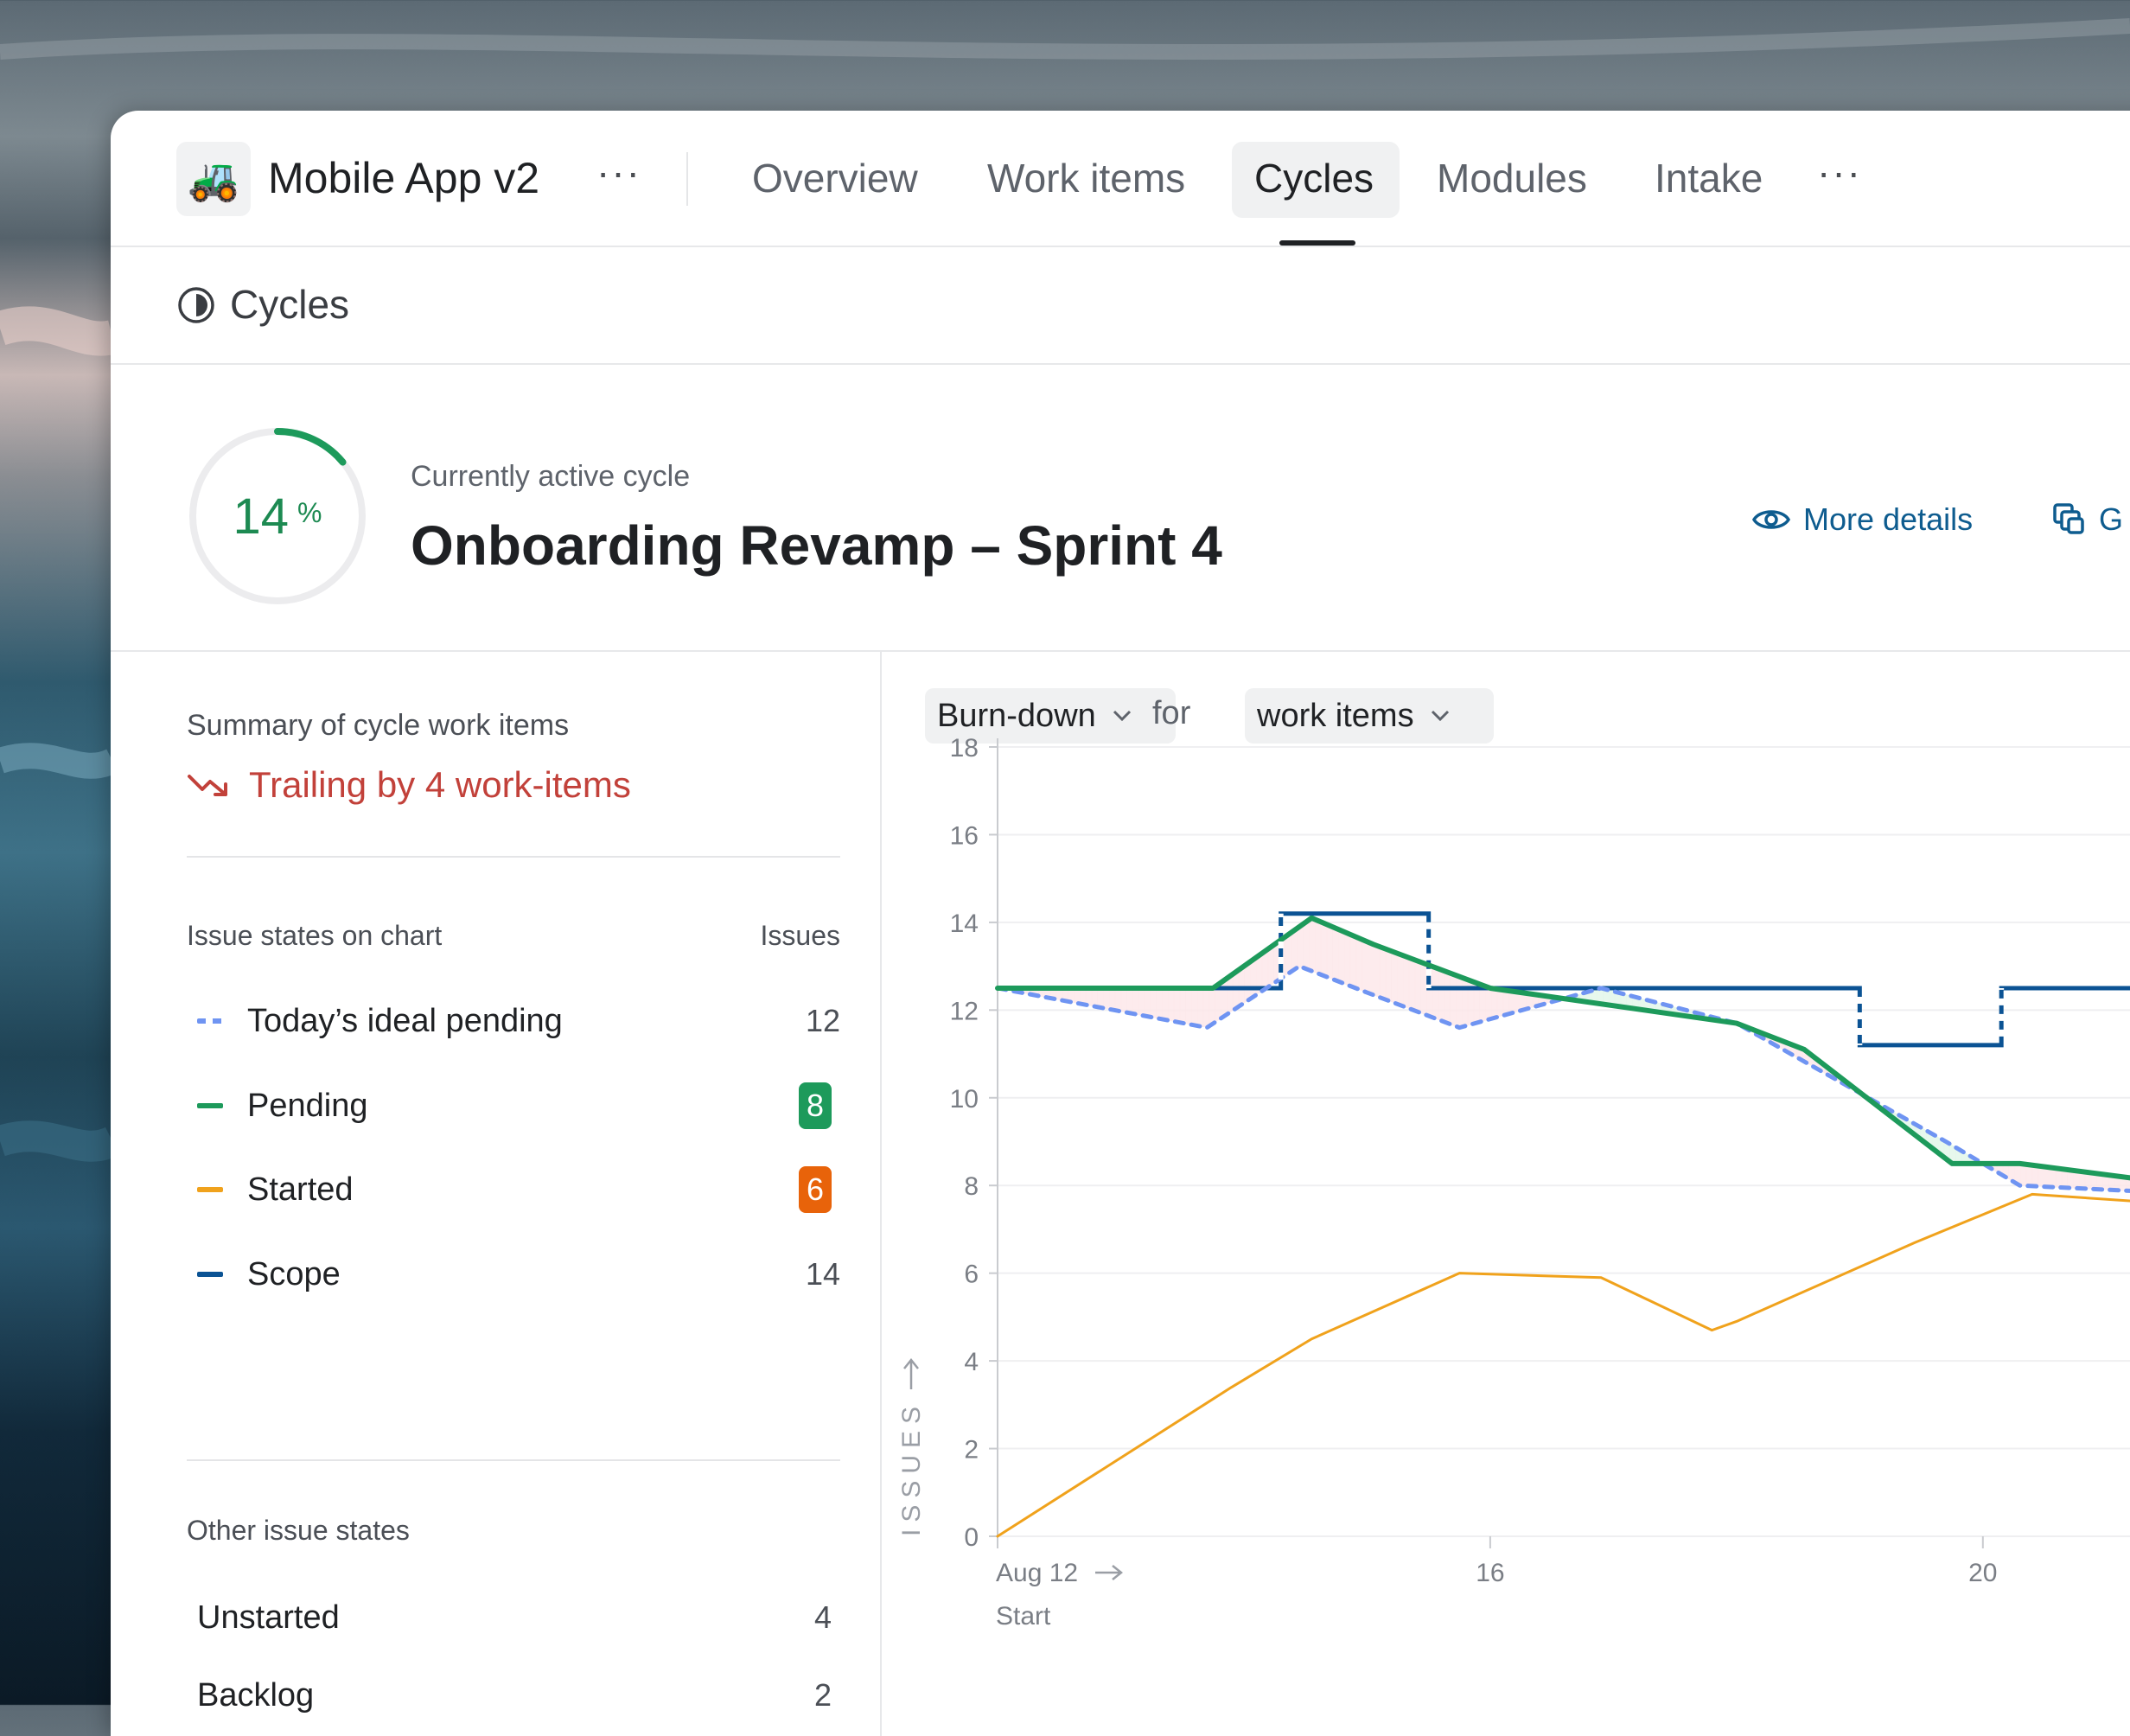 This screenshot has height=1736, width=2130. What do you see at coordinates (404, 178) in the screenshot?
I see `project-name: Mobile App v2` at bounding box center [404, 178].